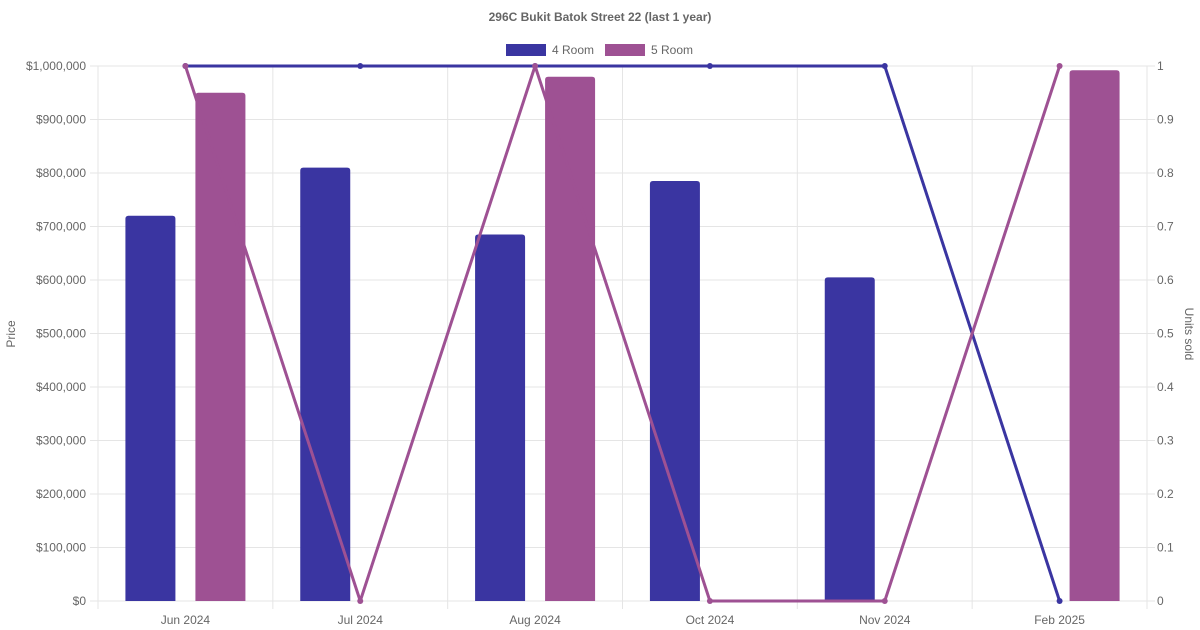  Describe the element at coordinates (61, 548) in the screenshot. I see `y-tick-label: $100,000` at that location.